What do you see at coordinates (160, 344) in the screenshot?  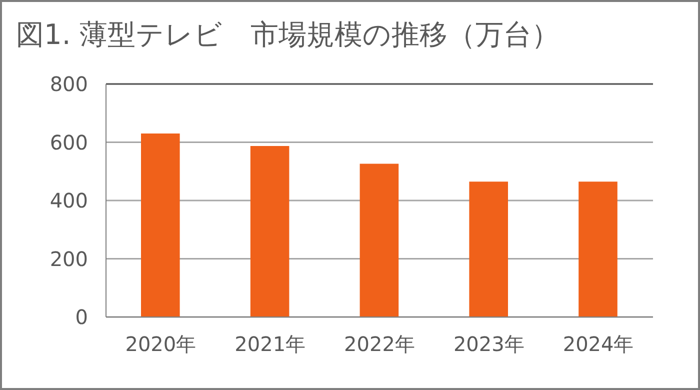 I see `x-tick-label: 2020年` at bounding box center [160, 344].